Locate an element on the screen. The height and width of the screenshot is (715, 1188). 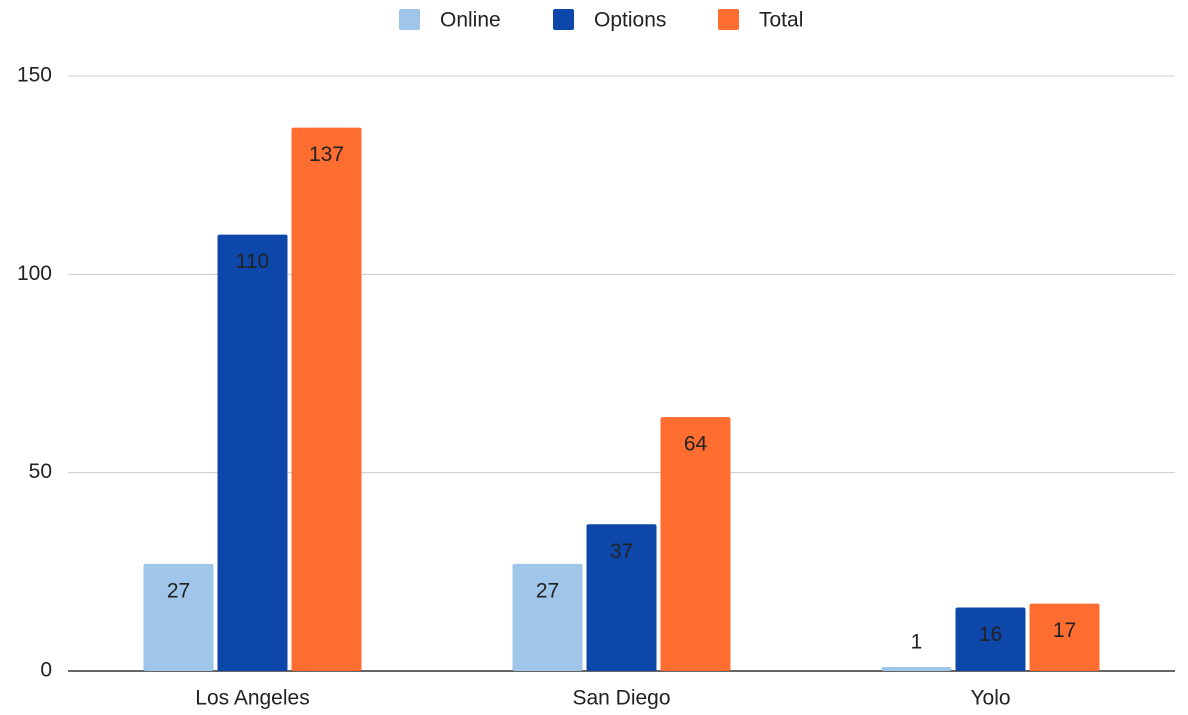
y-tick-label: 50 is located at coordinates (40, 471).